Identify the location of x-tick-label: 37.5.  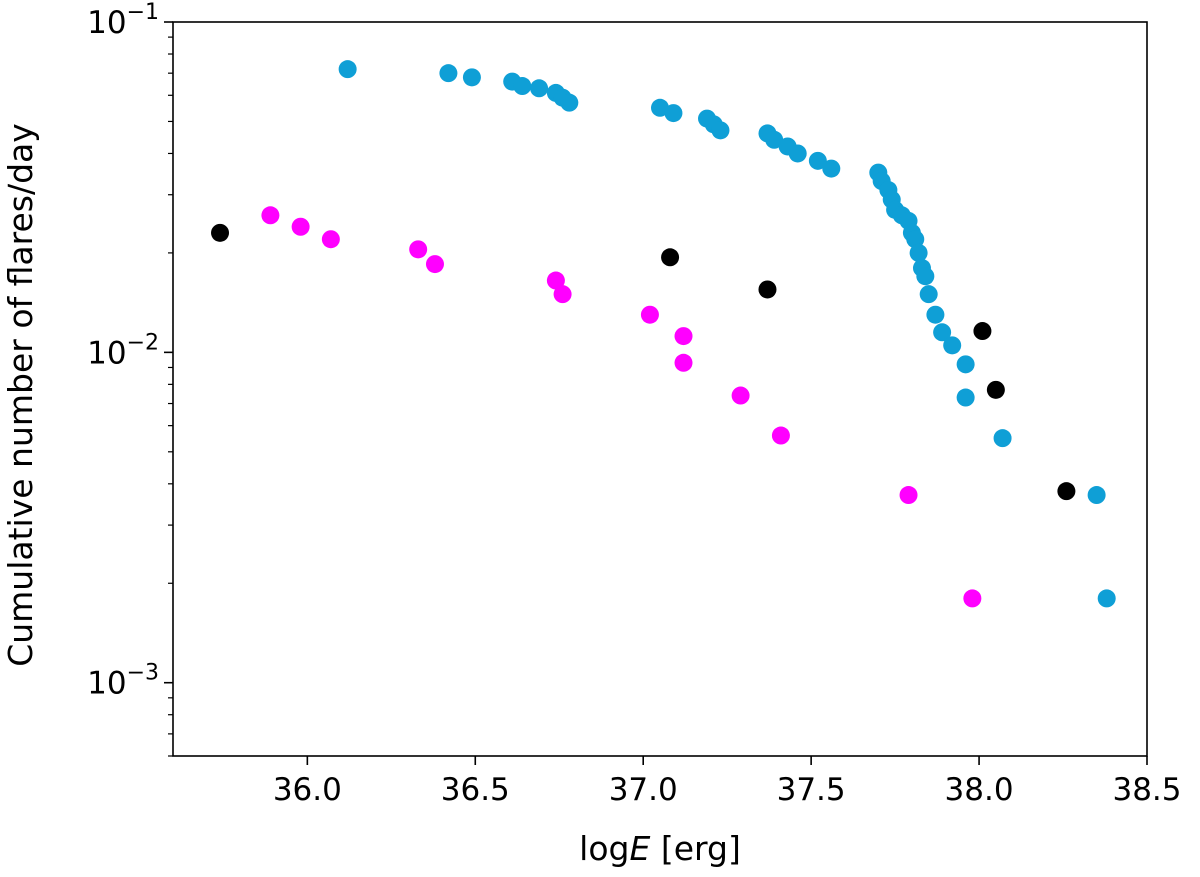
(811, 790).